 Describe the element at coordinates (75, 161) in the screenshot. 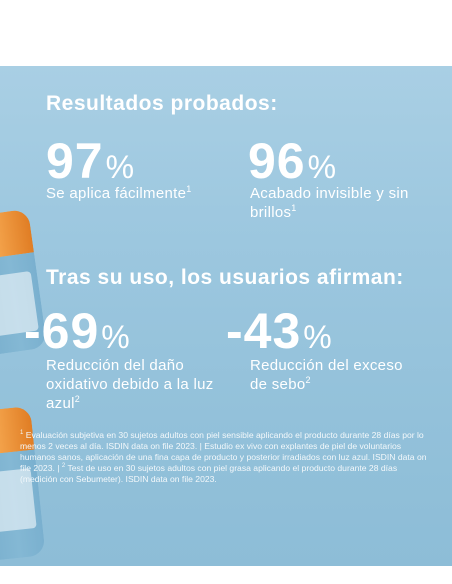

I see `stat-value: 97` at that location.